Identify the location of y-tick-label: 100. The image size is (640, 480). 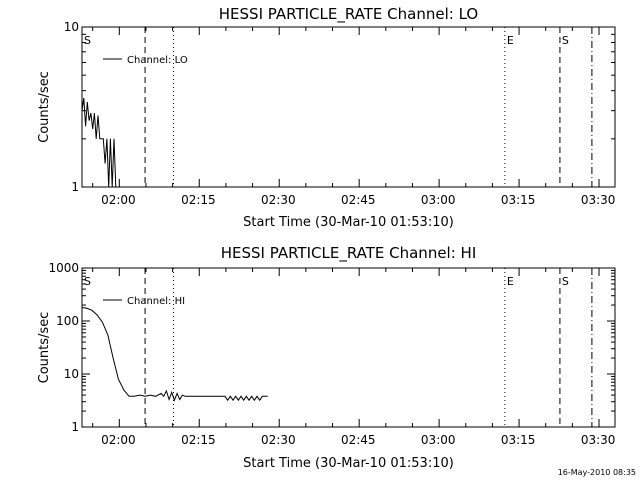
(67, 321).